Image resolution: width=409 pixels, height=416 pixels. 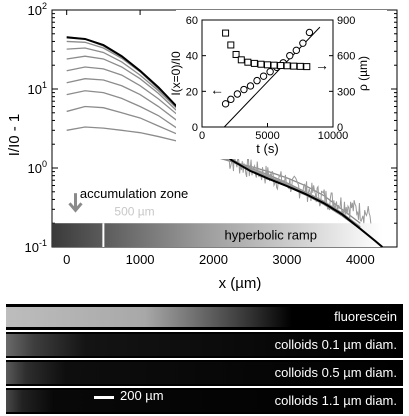 What do you see at coordinates (363, 73) in the screenshot?
I see `inset-y-label-right: ρ (µm)` at bounding box center [363, 73].